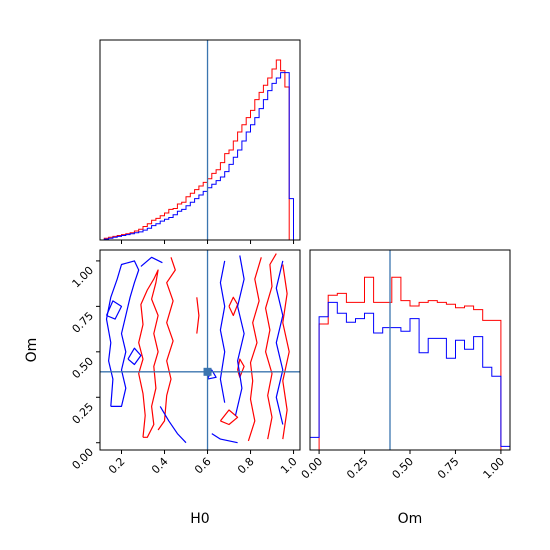 This screenshot has height=550, width=550. What do you see at coordinates (83, 413) in the screenshot?
I see `om-y-tick-label-2: 0.25` at bounding box center [83, 413].